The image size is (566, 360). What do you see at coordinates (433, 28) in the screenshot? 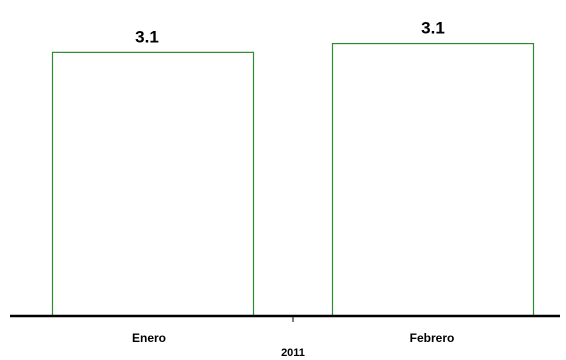
I see `data-label-febrero: 3.1` at bounding box center [433, 28].